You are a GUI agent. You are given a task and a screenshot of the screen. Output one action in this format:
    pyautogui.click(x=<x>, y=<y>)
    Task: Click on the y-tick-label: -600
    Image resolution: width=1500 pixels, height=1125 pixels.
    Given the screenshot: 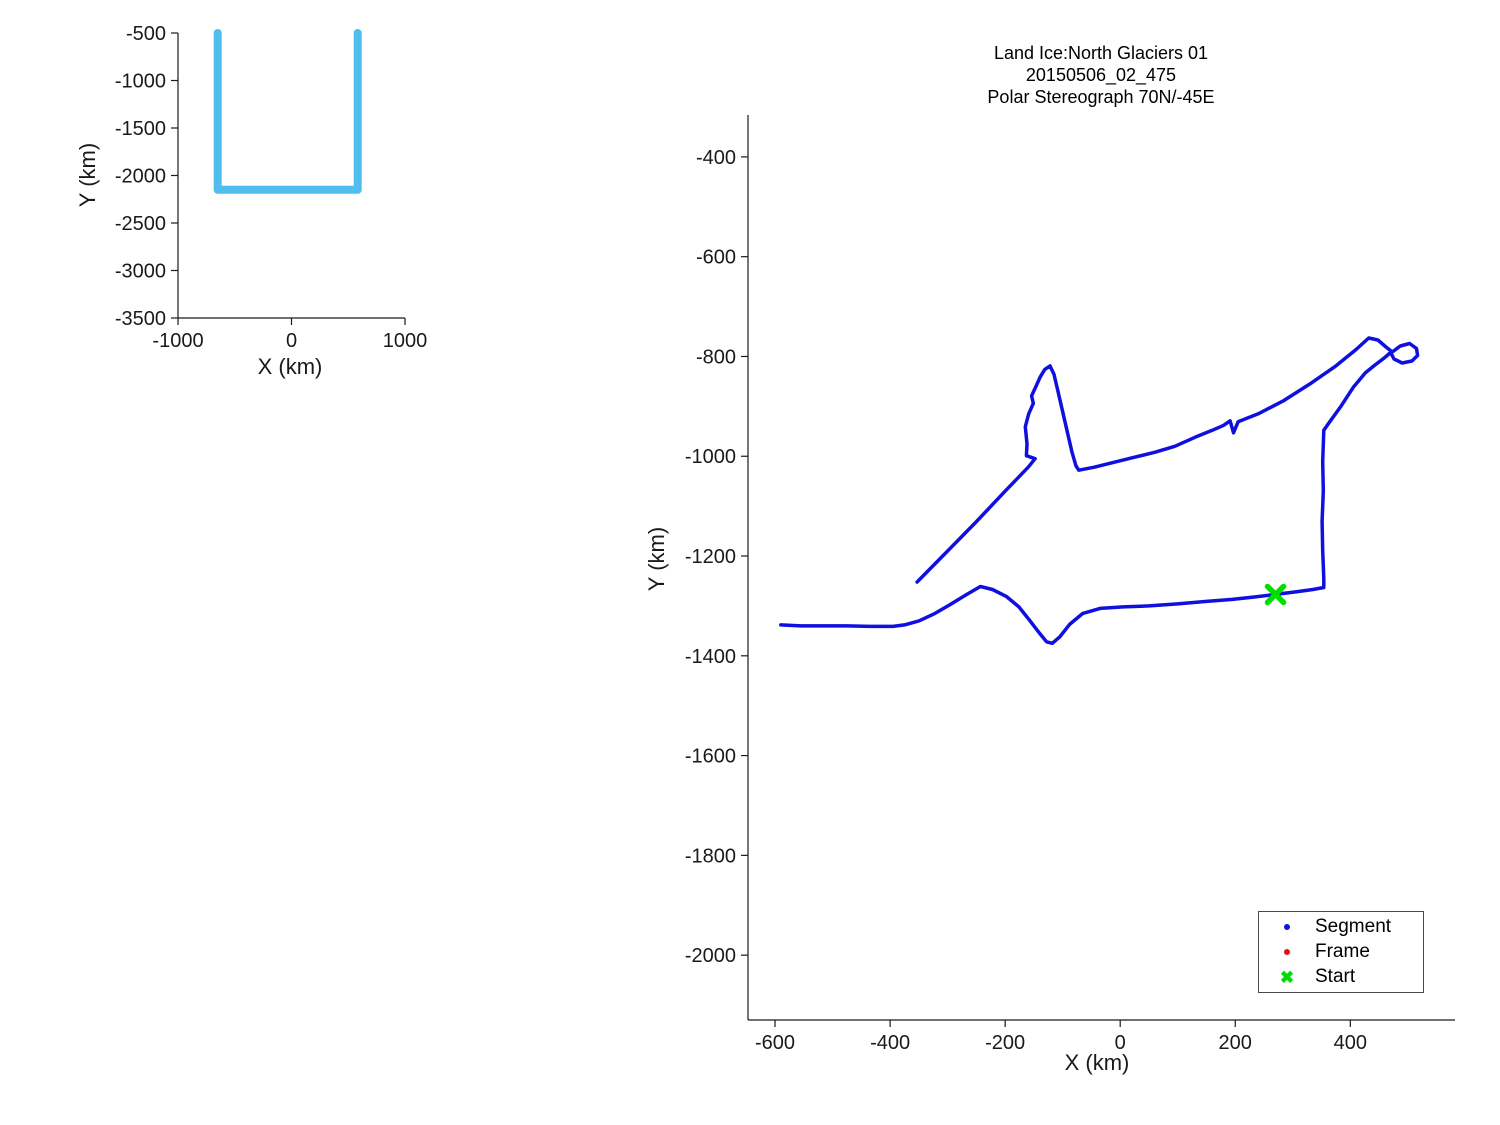 What is the action you would take?
    pyautogui.click(x=716, y=258)
    